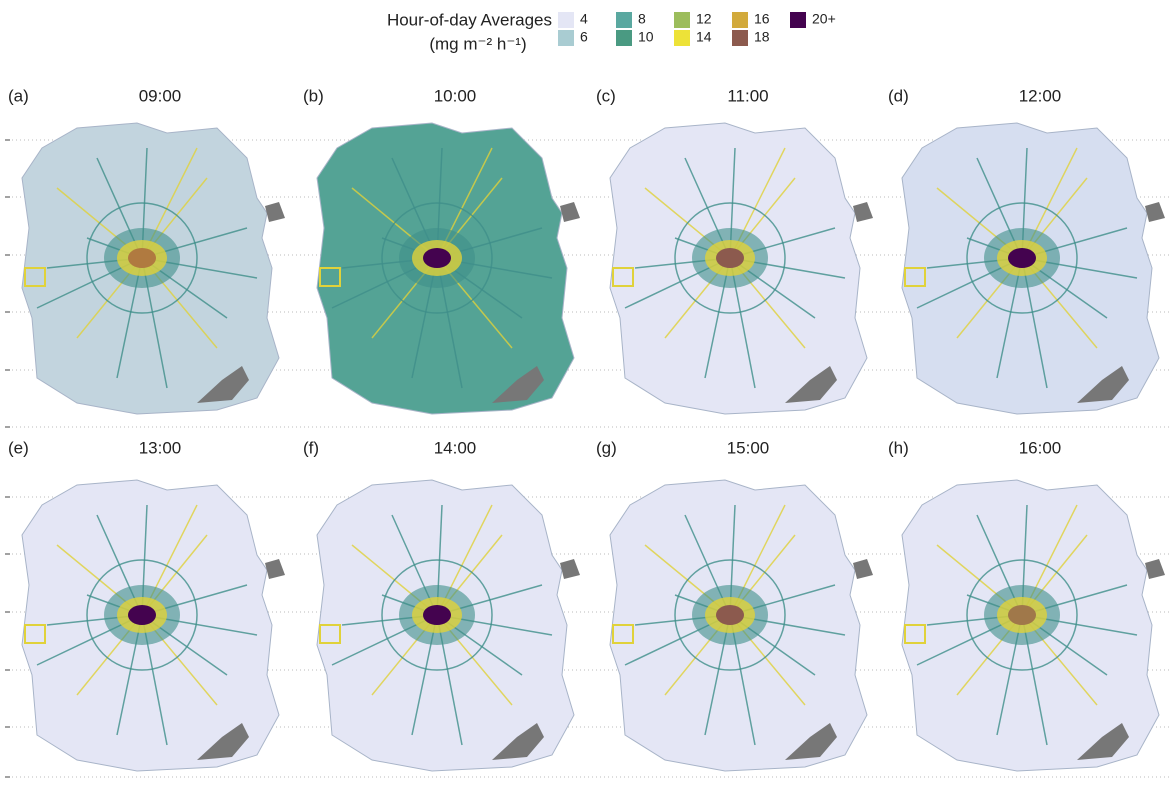  Describe the element at coordinates (313, 95) in the screenshot. I see `panel-label: (b)` at that location.